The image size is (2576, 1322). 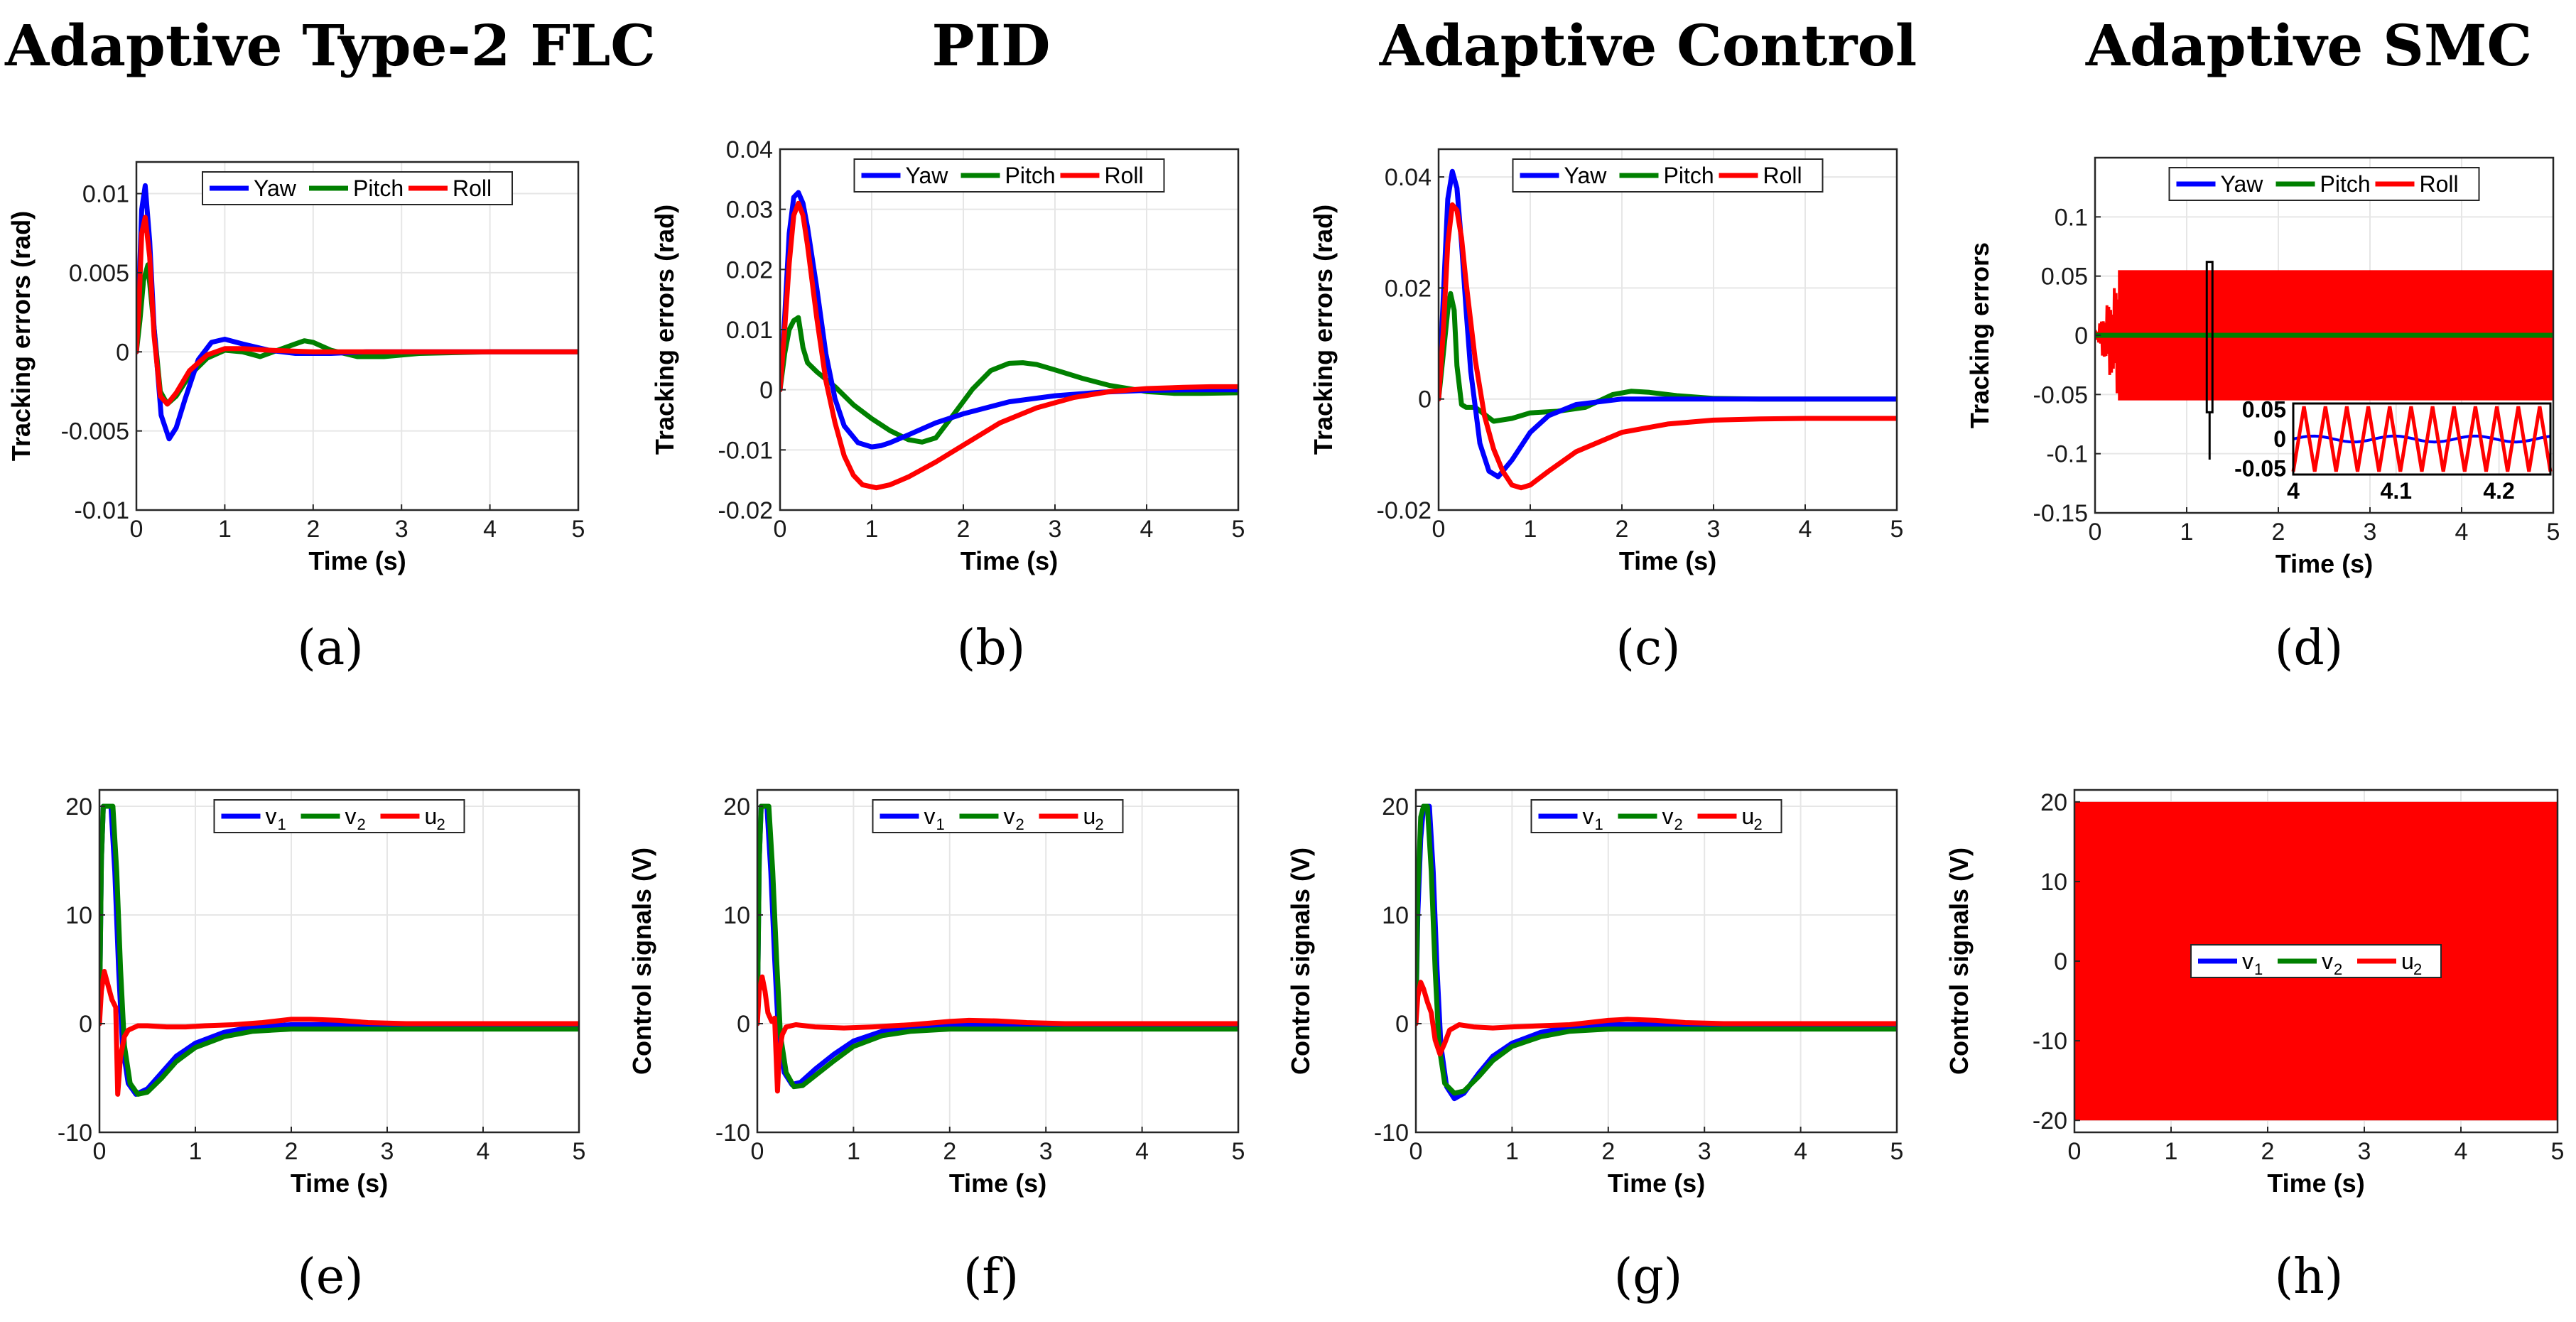 I want to click on y-tick-label: -0.02, so click(x=746, y=510).